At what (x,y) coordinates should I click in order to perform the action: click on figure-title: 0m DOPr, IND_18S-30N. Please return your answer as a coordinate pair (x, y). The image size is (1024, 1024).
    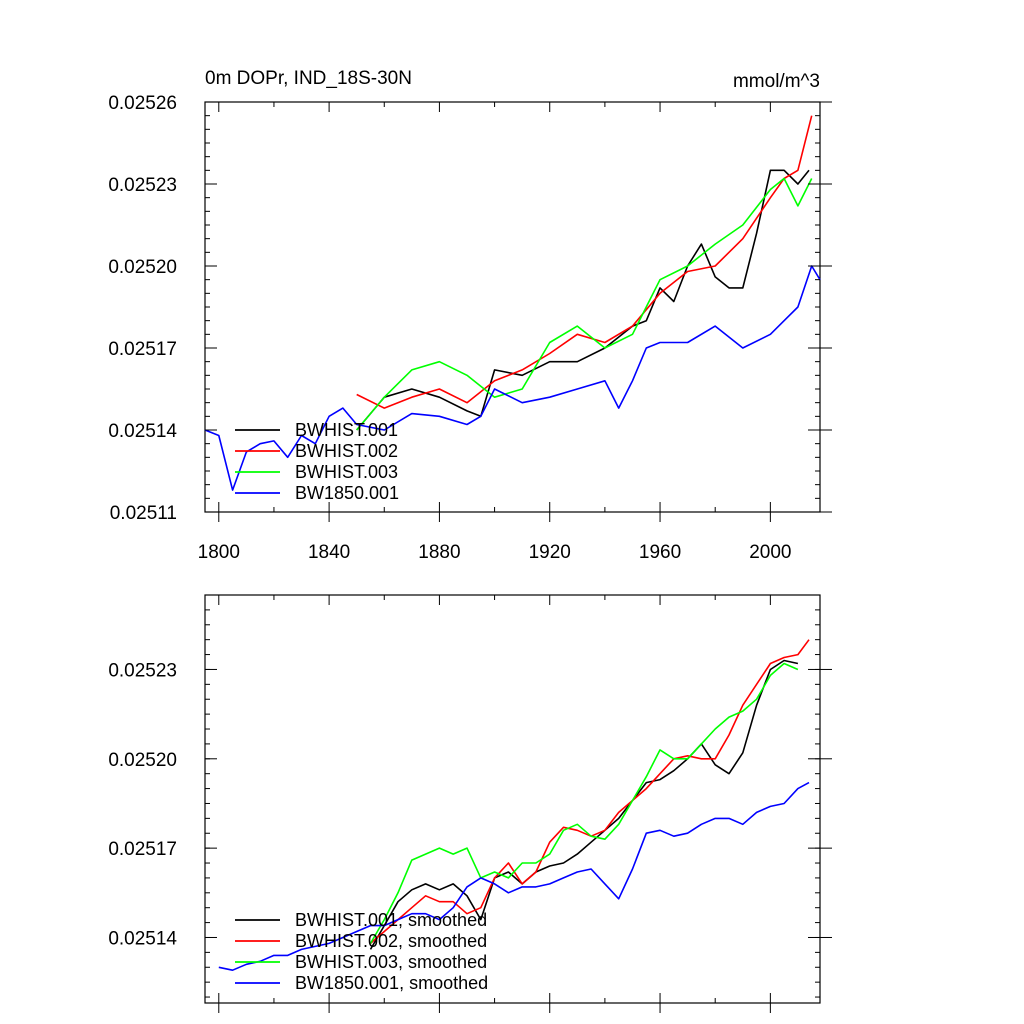
    Looking at the image, I should click on (308, 78).